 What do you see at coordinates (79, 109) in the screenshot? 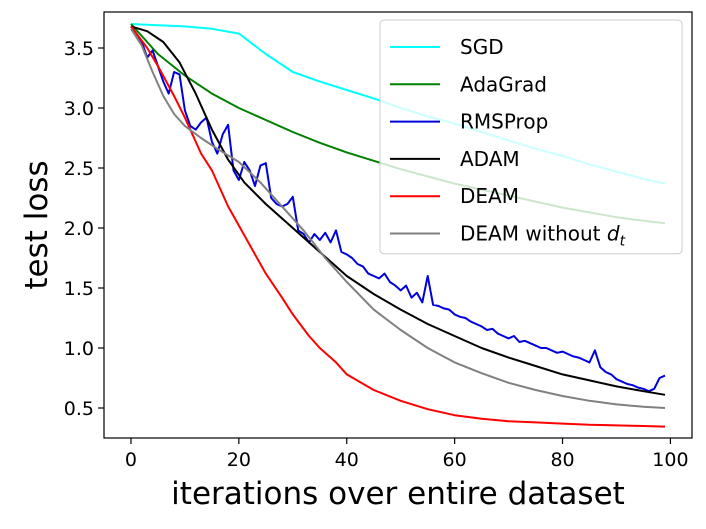
I see `y-tick-label: 3.0` at bounding box center [79, 109].